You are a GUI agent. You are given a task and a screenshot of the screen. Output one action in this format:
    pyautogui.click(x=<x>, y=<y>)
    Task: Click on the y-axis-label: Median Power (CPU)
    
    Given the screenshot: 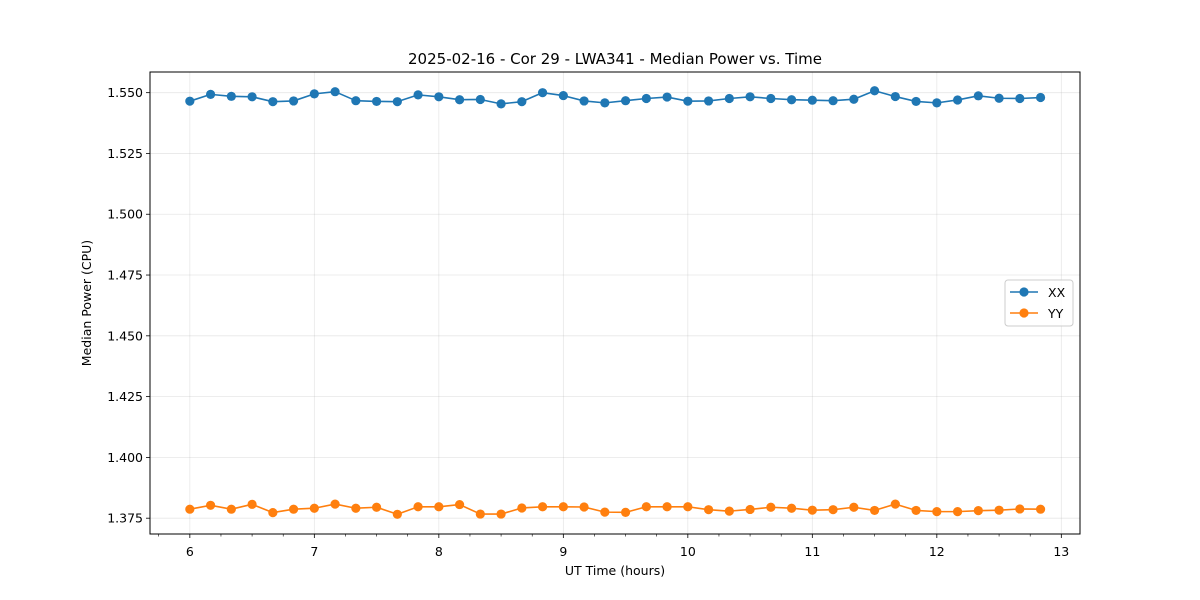 What is the action you would take?
    pyautogui.click(x=86, y=303)
    